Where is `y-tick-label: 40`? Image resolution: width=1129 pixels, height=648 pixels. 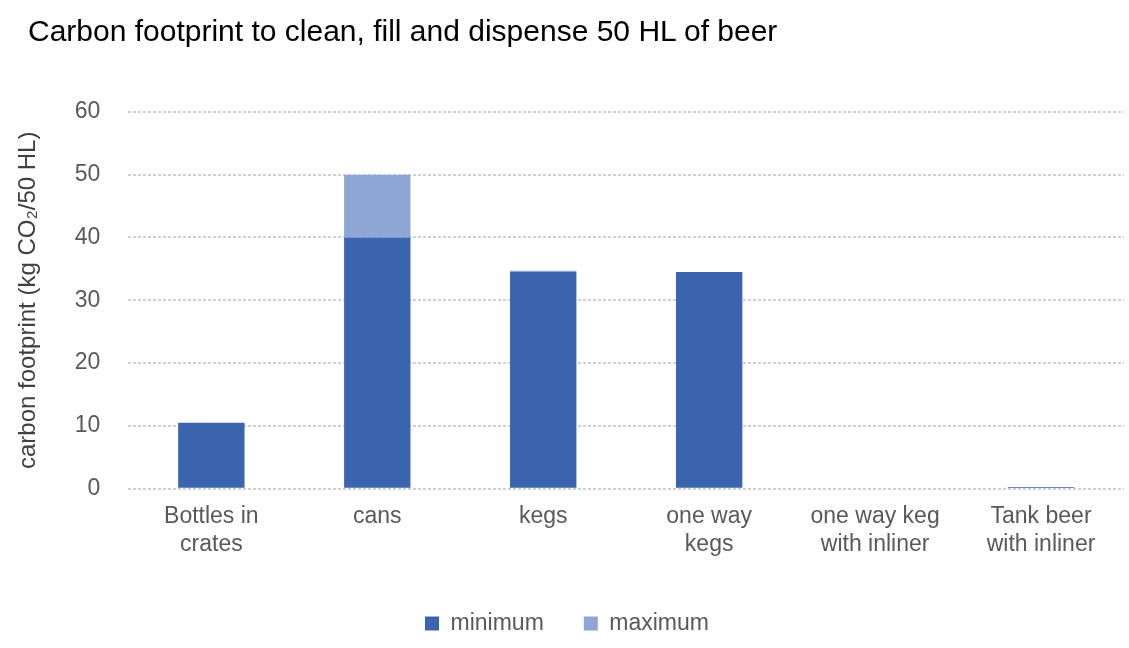
y-tick-label: 40 is located at coordinates (87, 235).